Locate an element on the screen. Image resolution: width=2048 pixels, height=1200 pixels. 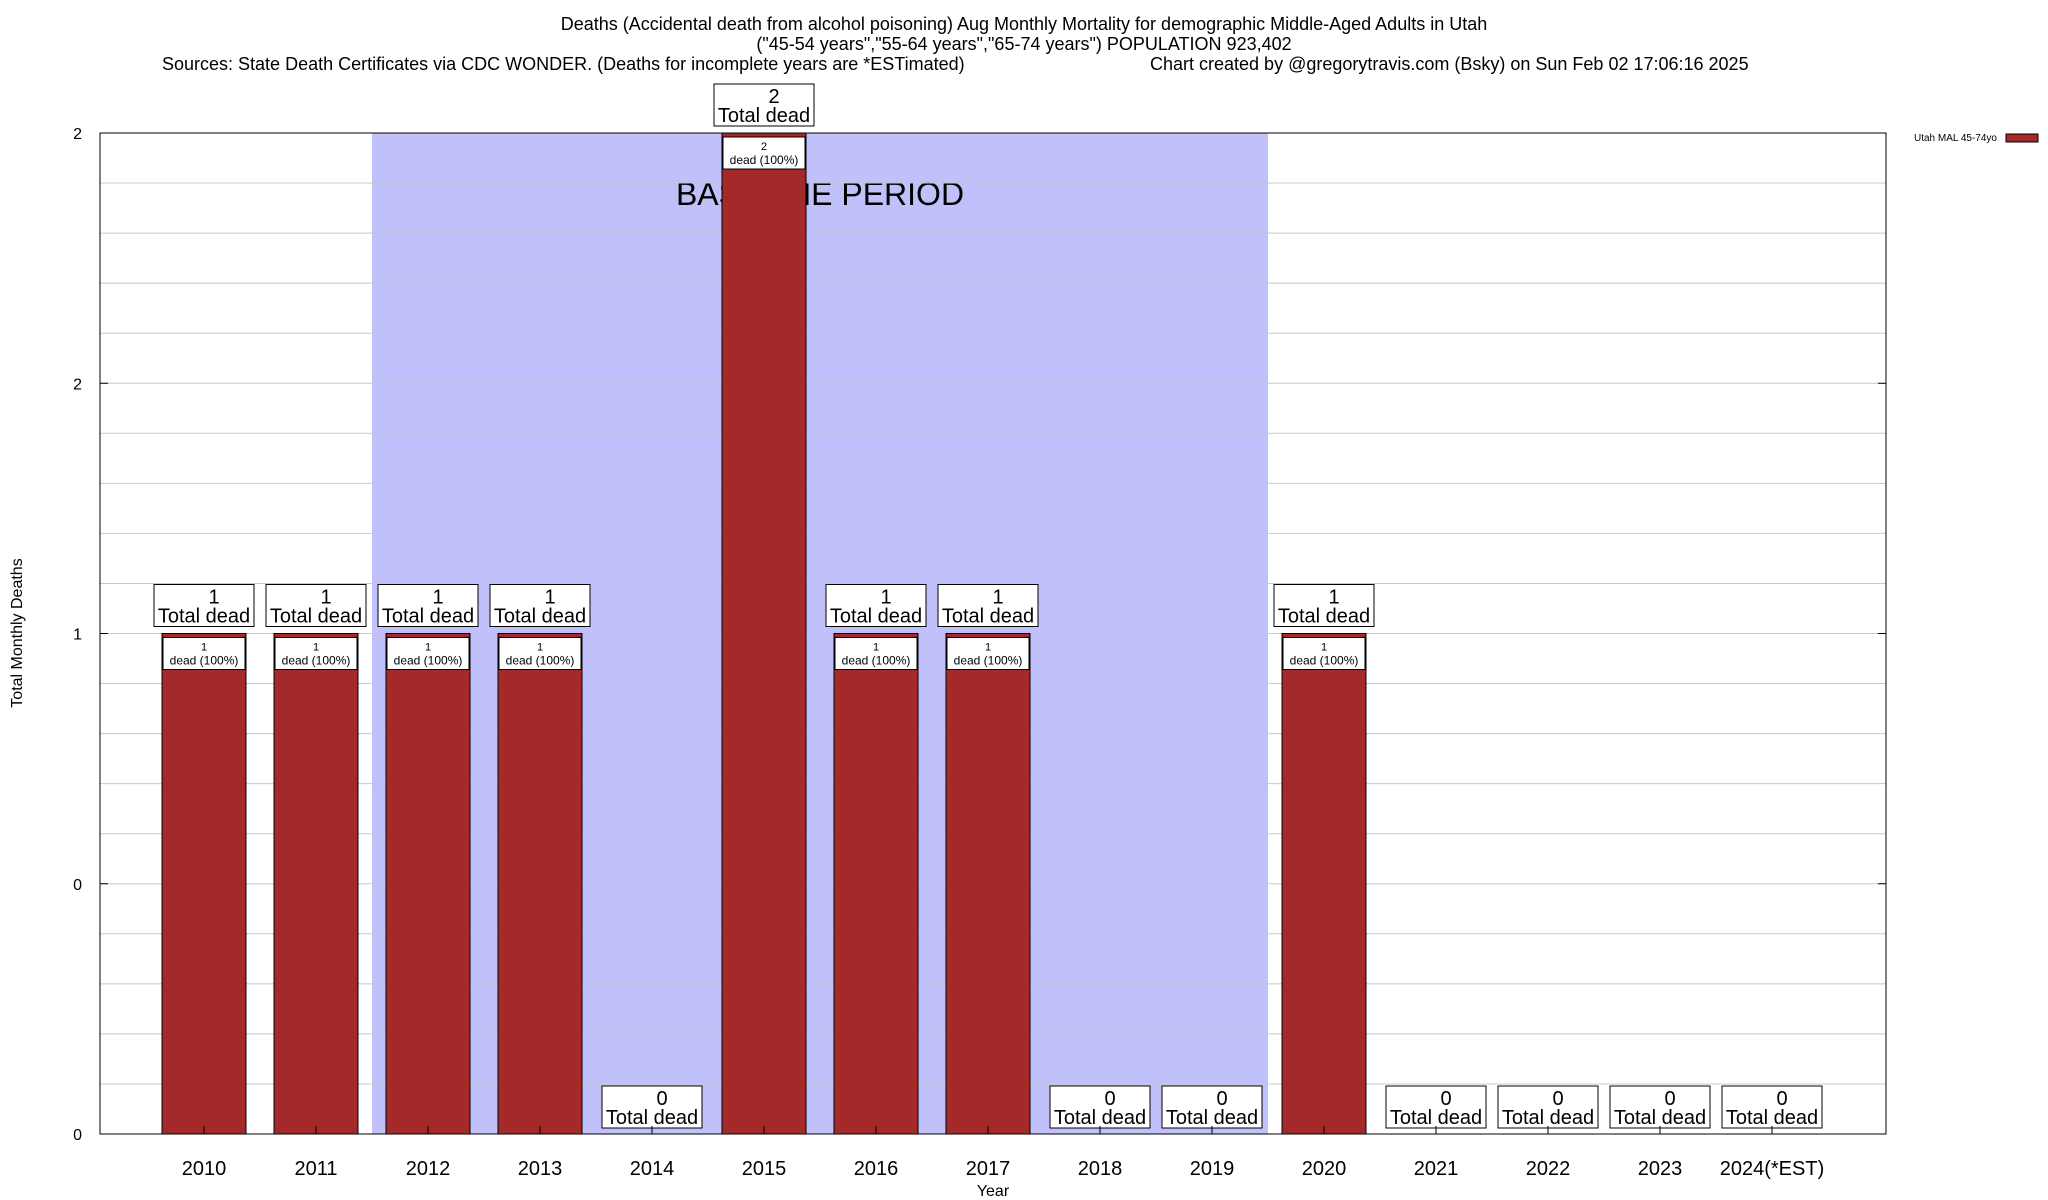
legend-swatch is located at coordinates (2022, 138).